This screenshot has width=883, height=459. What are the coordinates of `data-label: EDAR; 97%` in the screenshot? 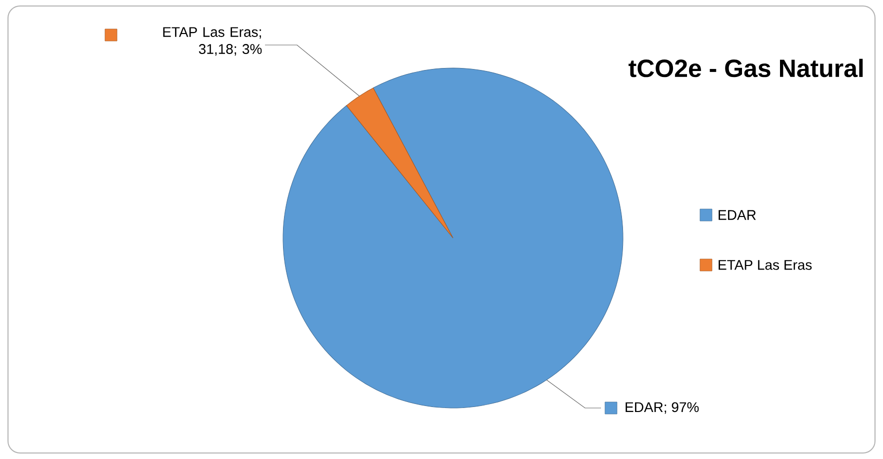 It's located at (662, 408).